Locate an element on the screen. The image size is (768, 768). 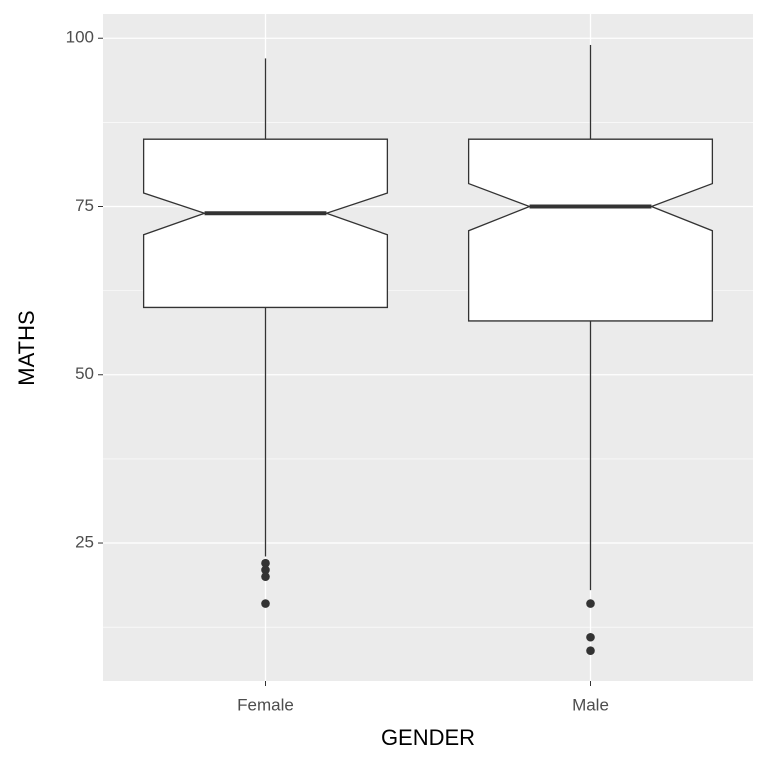
x-tick-label: Male is located at coordinates (590, 704).